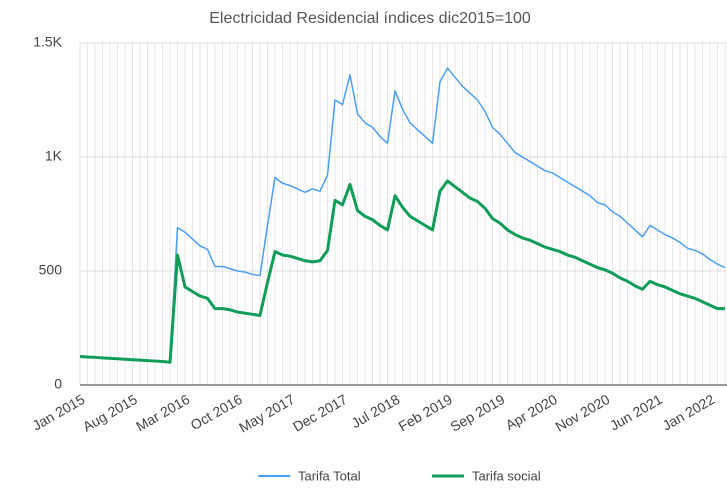  I want to click on y-tick-label: 500, so click(51, 270).